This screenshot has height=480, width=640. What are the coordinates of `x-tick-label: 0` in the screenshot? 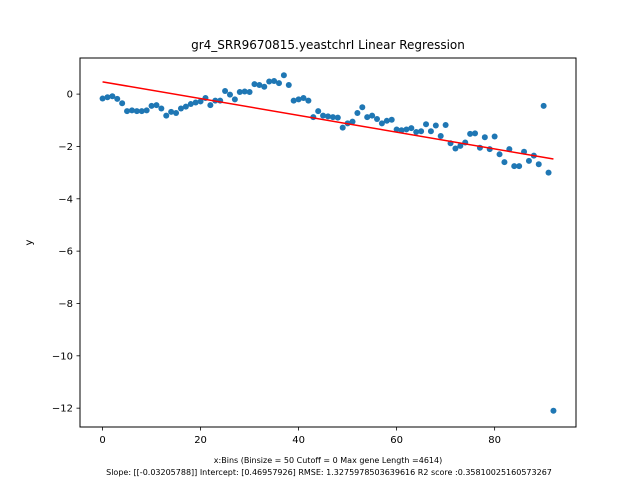 It's located at (102, 440).